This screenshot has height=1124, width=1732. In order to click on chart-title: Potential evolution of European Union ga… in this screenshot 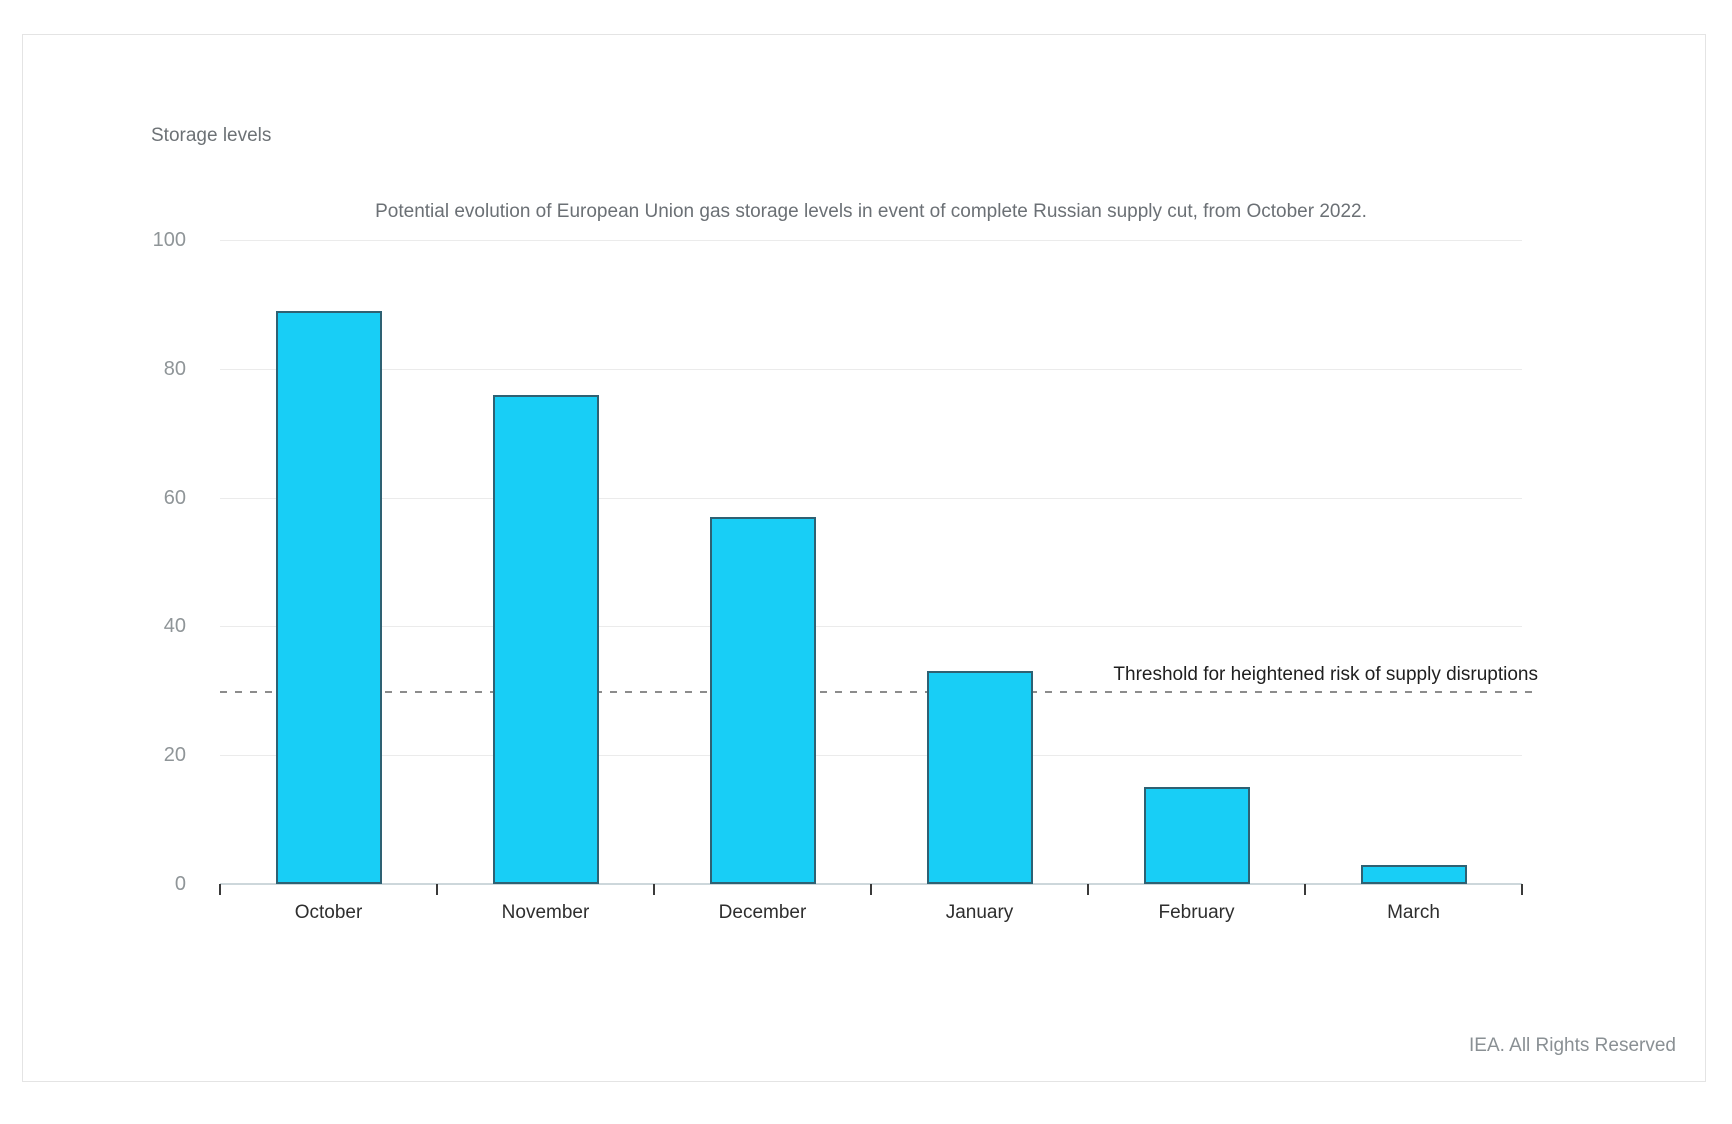, I will do `click(871, 211)`.